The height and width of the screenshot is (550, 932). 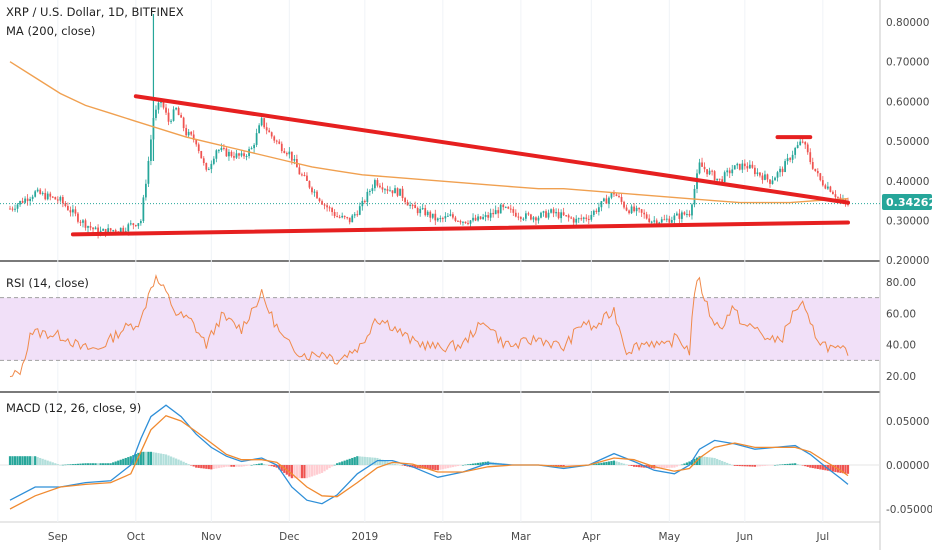 I want to click on symbol-legend: XRP / U.S. Dollar, 1D, BITFINEX, so click(x=95, y=12).